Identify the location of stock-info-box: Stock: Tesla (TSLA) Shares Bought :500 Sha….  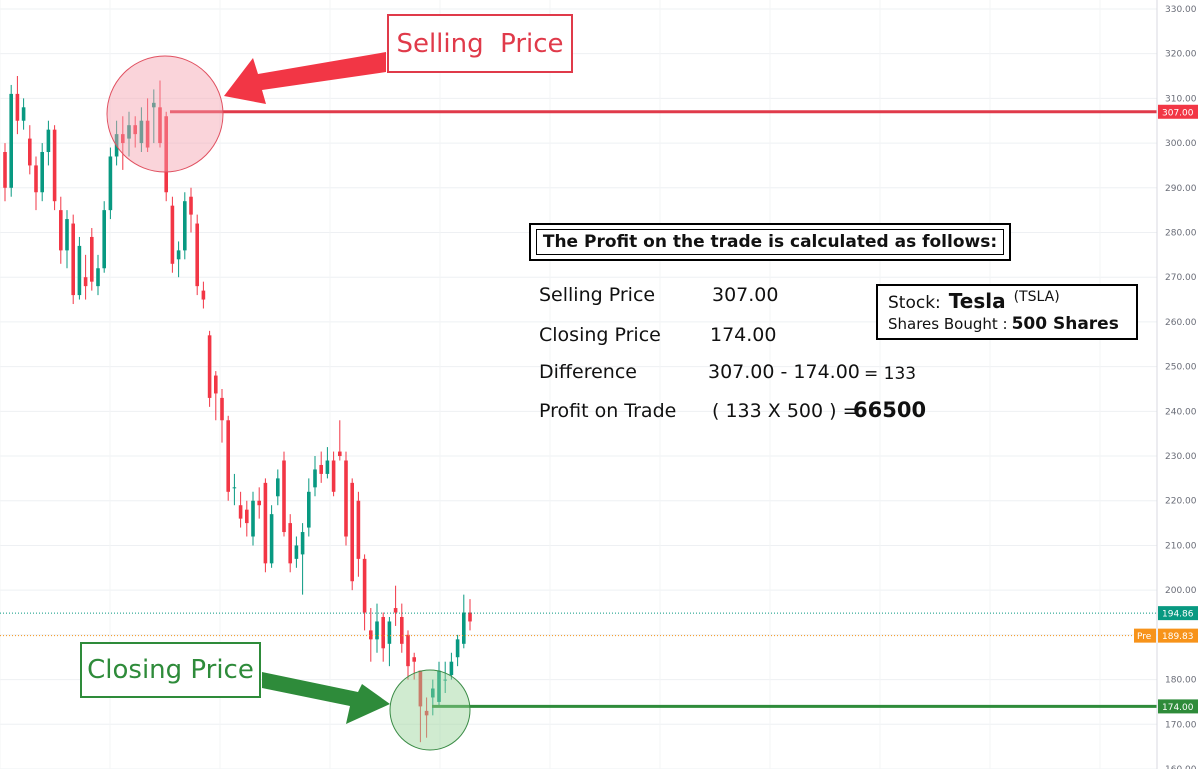
(1007, 312).